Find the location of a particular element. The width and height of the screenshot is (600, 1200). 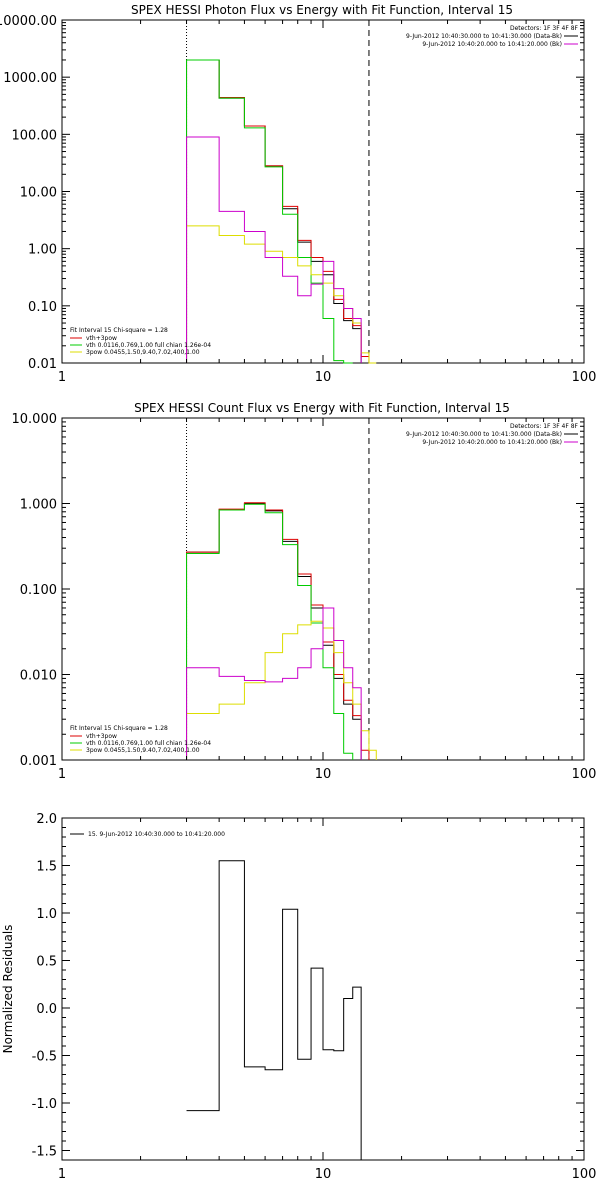

y-tick-label: -1.5 is located at coordinates (44, 1152).